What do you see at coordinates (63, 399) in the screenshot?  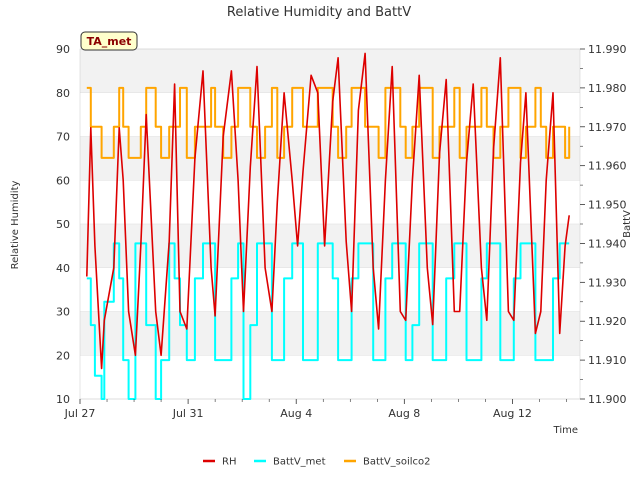 I see `y-tick-label: 10` at bounding box center [63, 399].